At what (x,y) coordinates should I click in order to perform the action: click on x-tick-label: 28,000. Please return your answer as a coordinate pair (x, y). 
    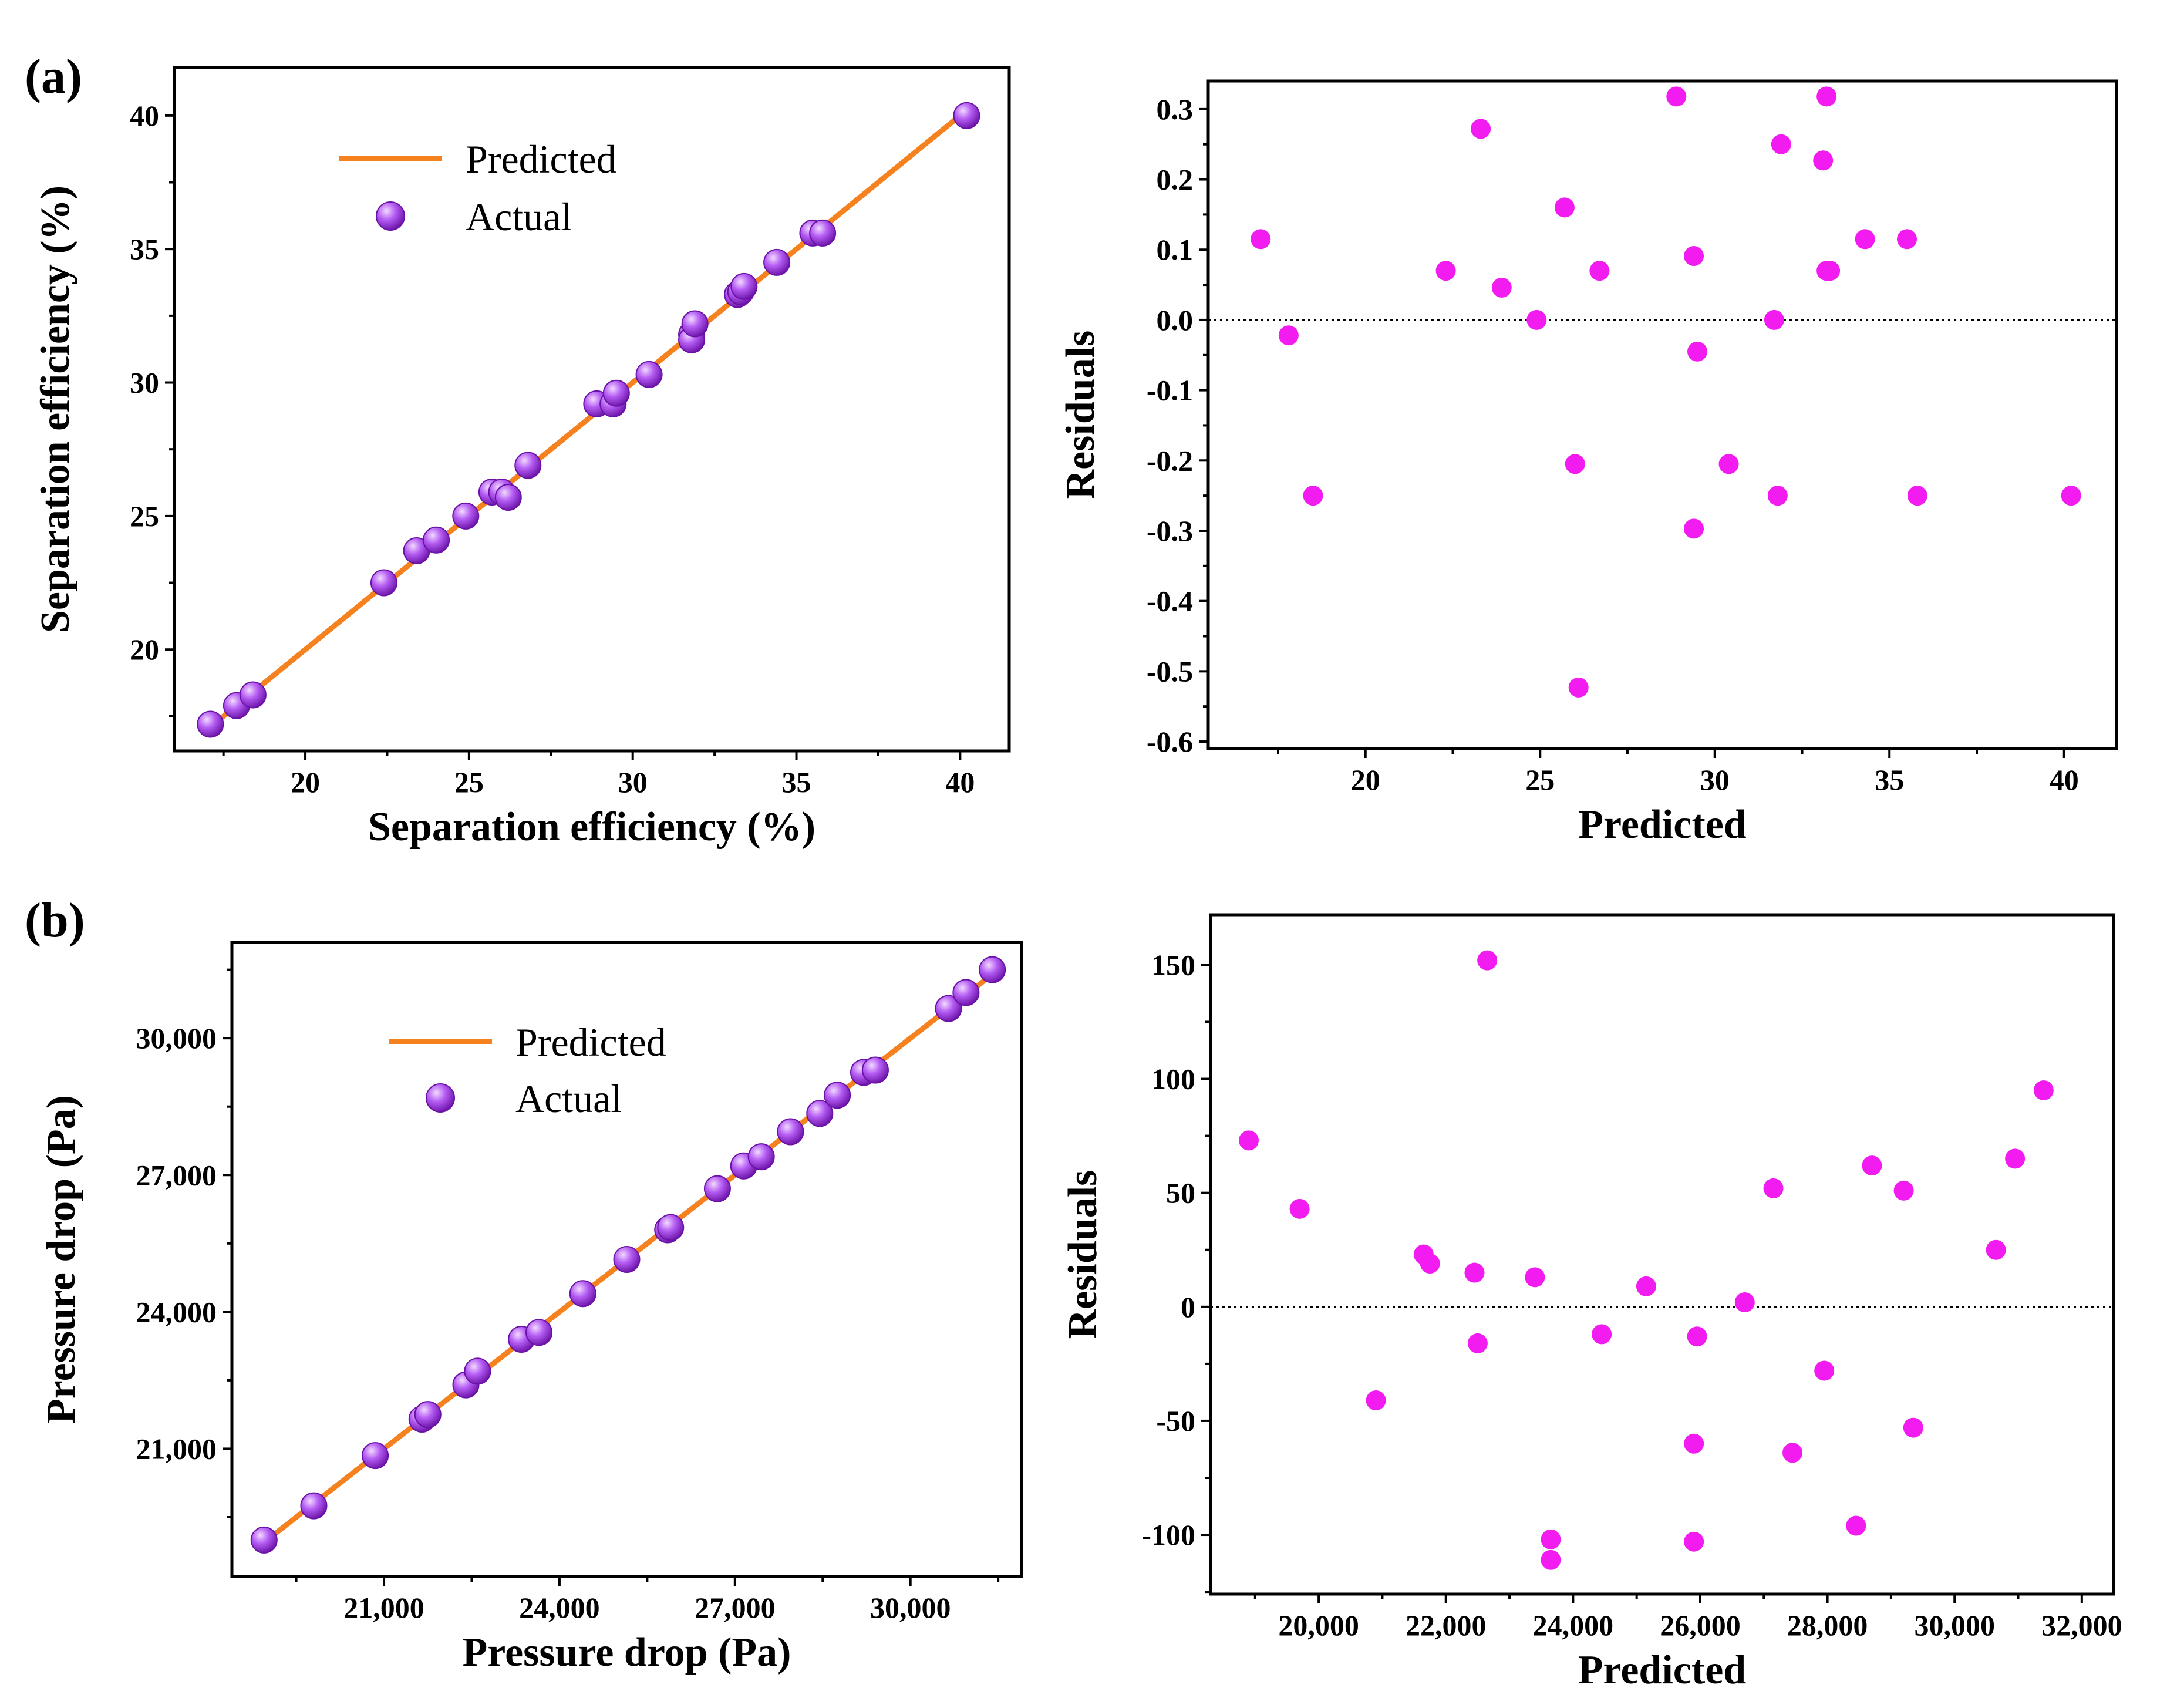
    Looking at the image, I should click on (1827, 1625).